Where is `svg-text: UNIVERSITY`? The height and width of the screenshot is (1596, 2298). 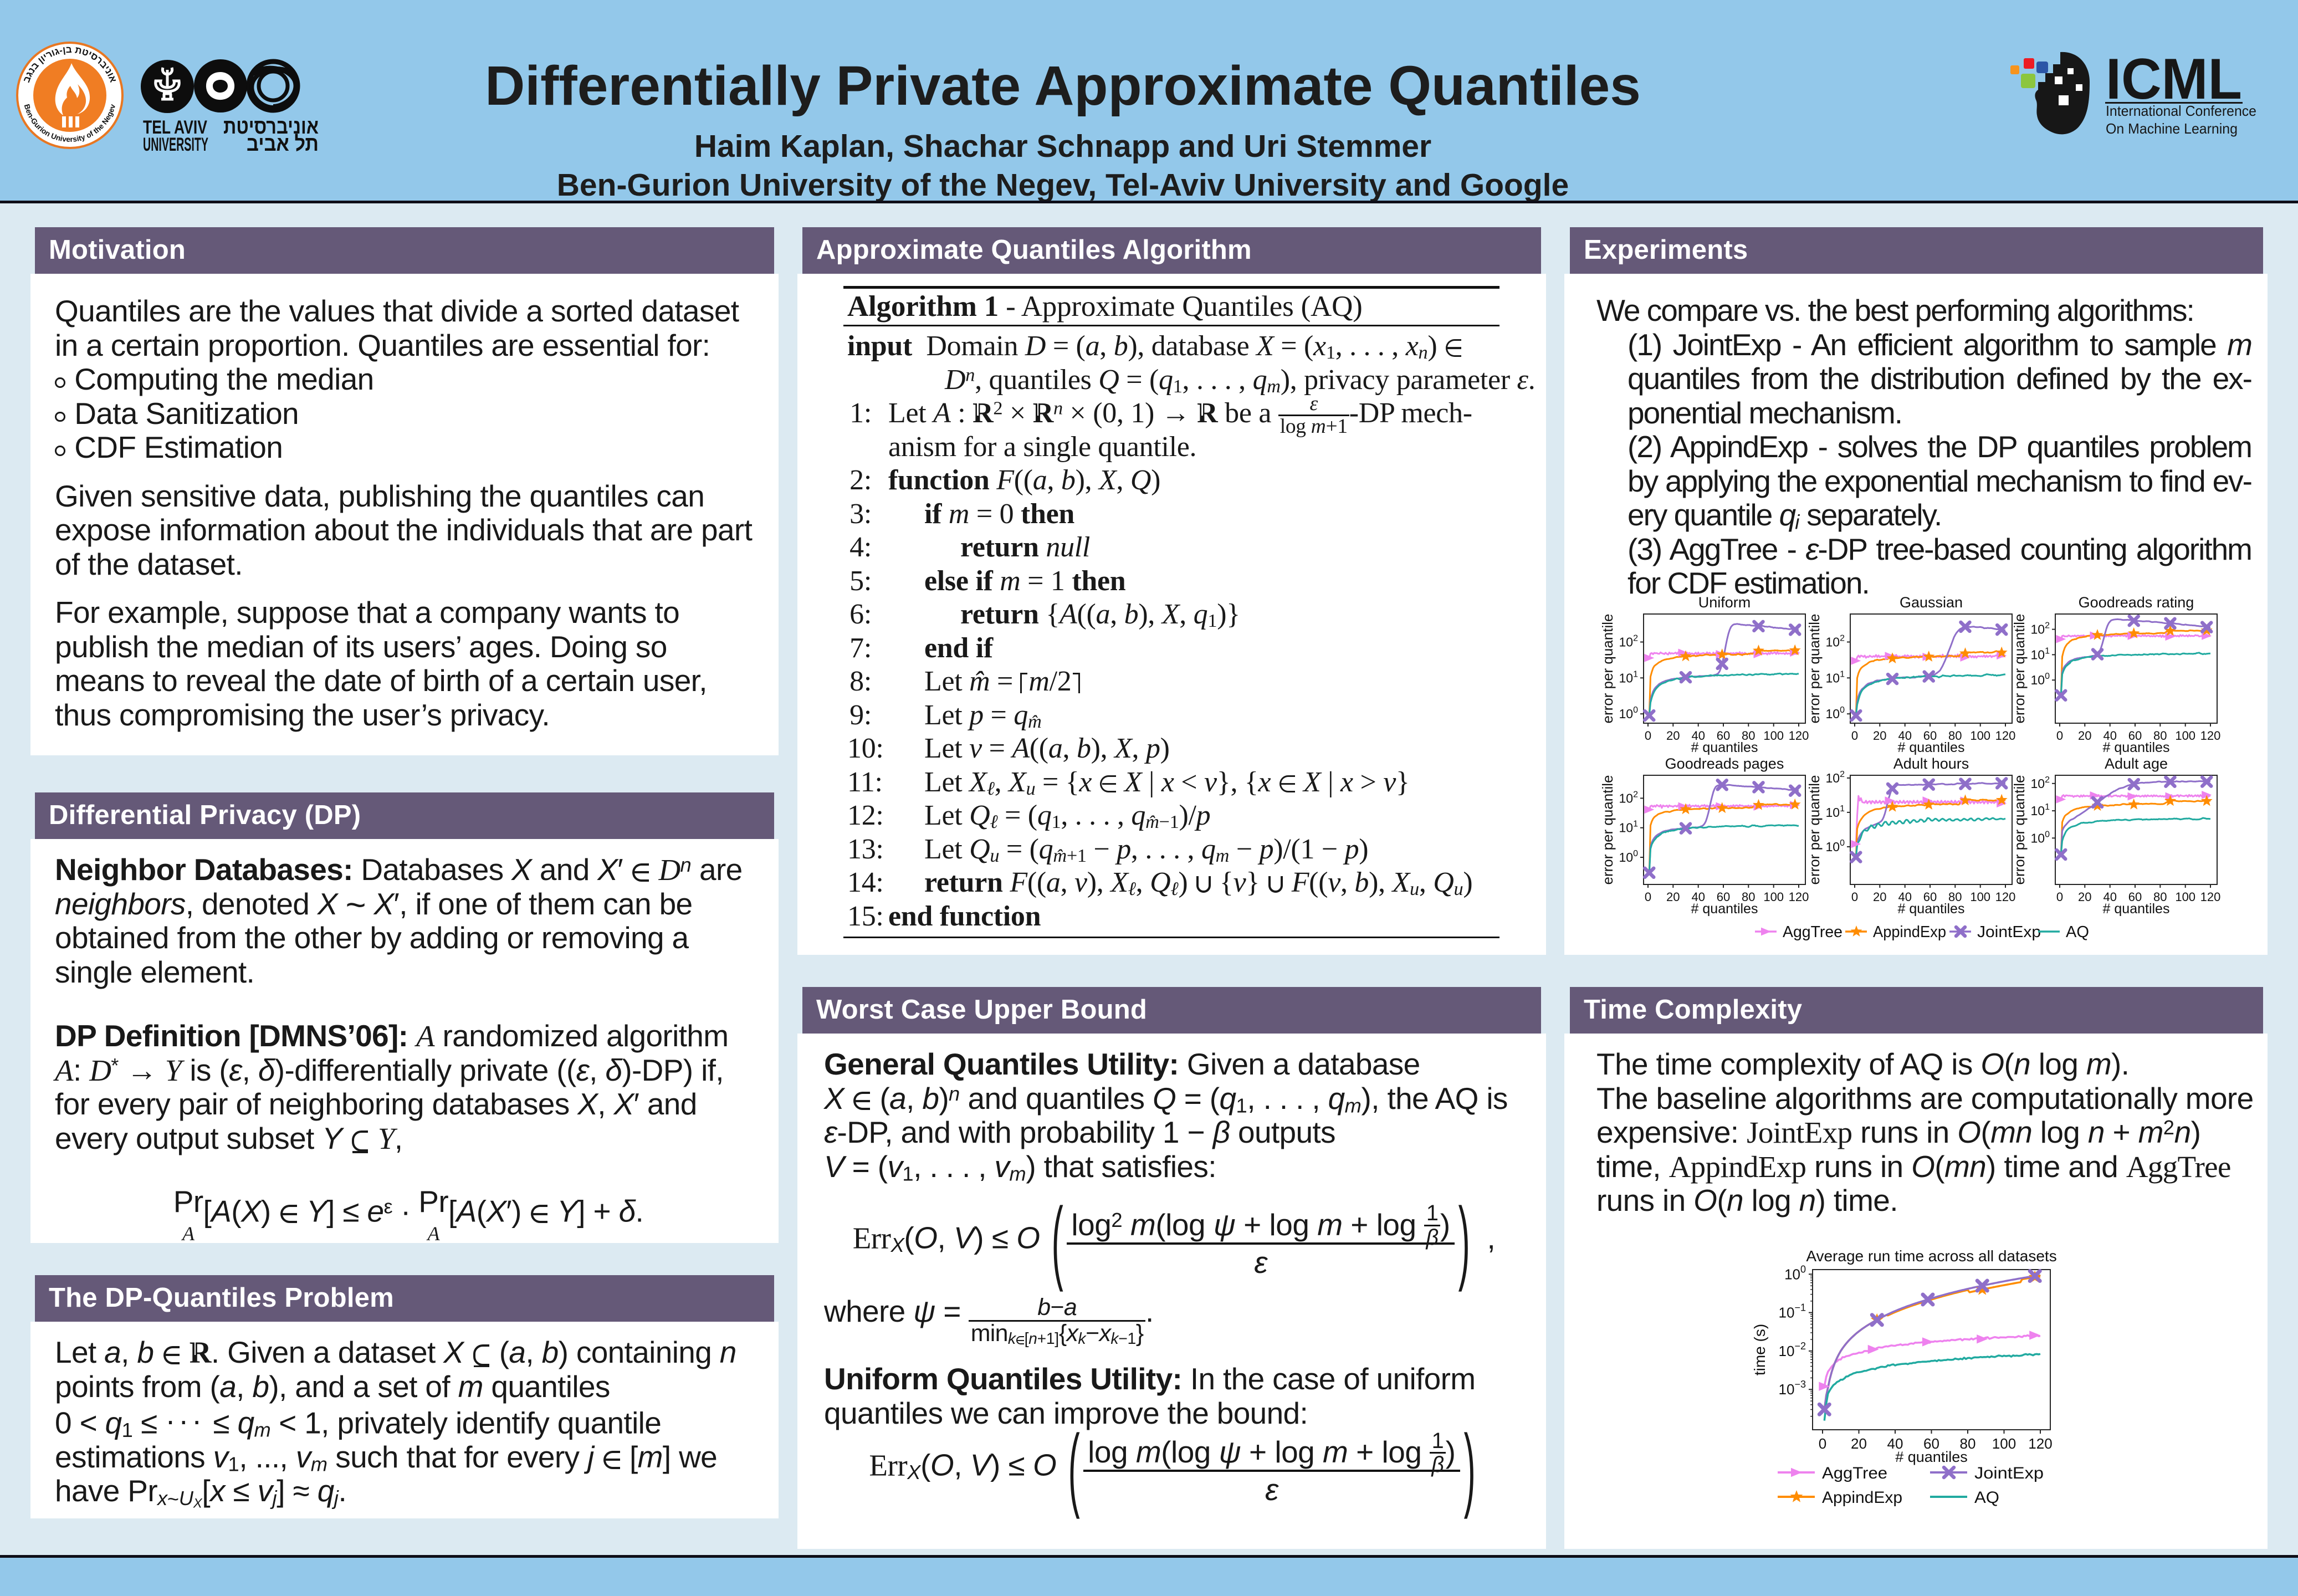 svg-text: UNIVERSITY is located at coordinates (175, 144).